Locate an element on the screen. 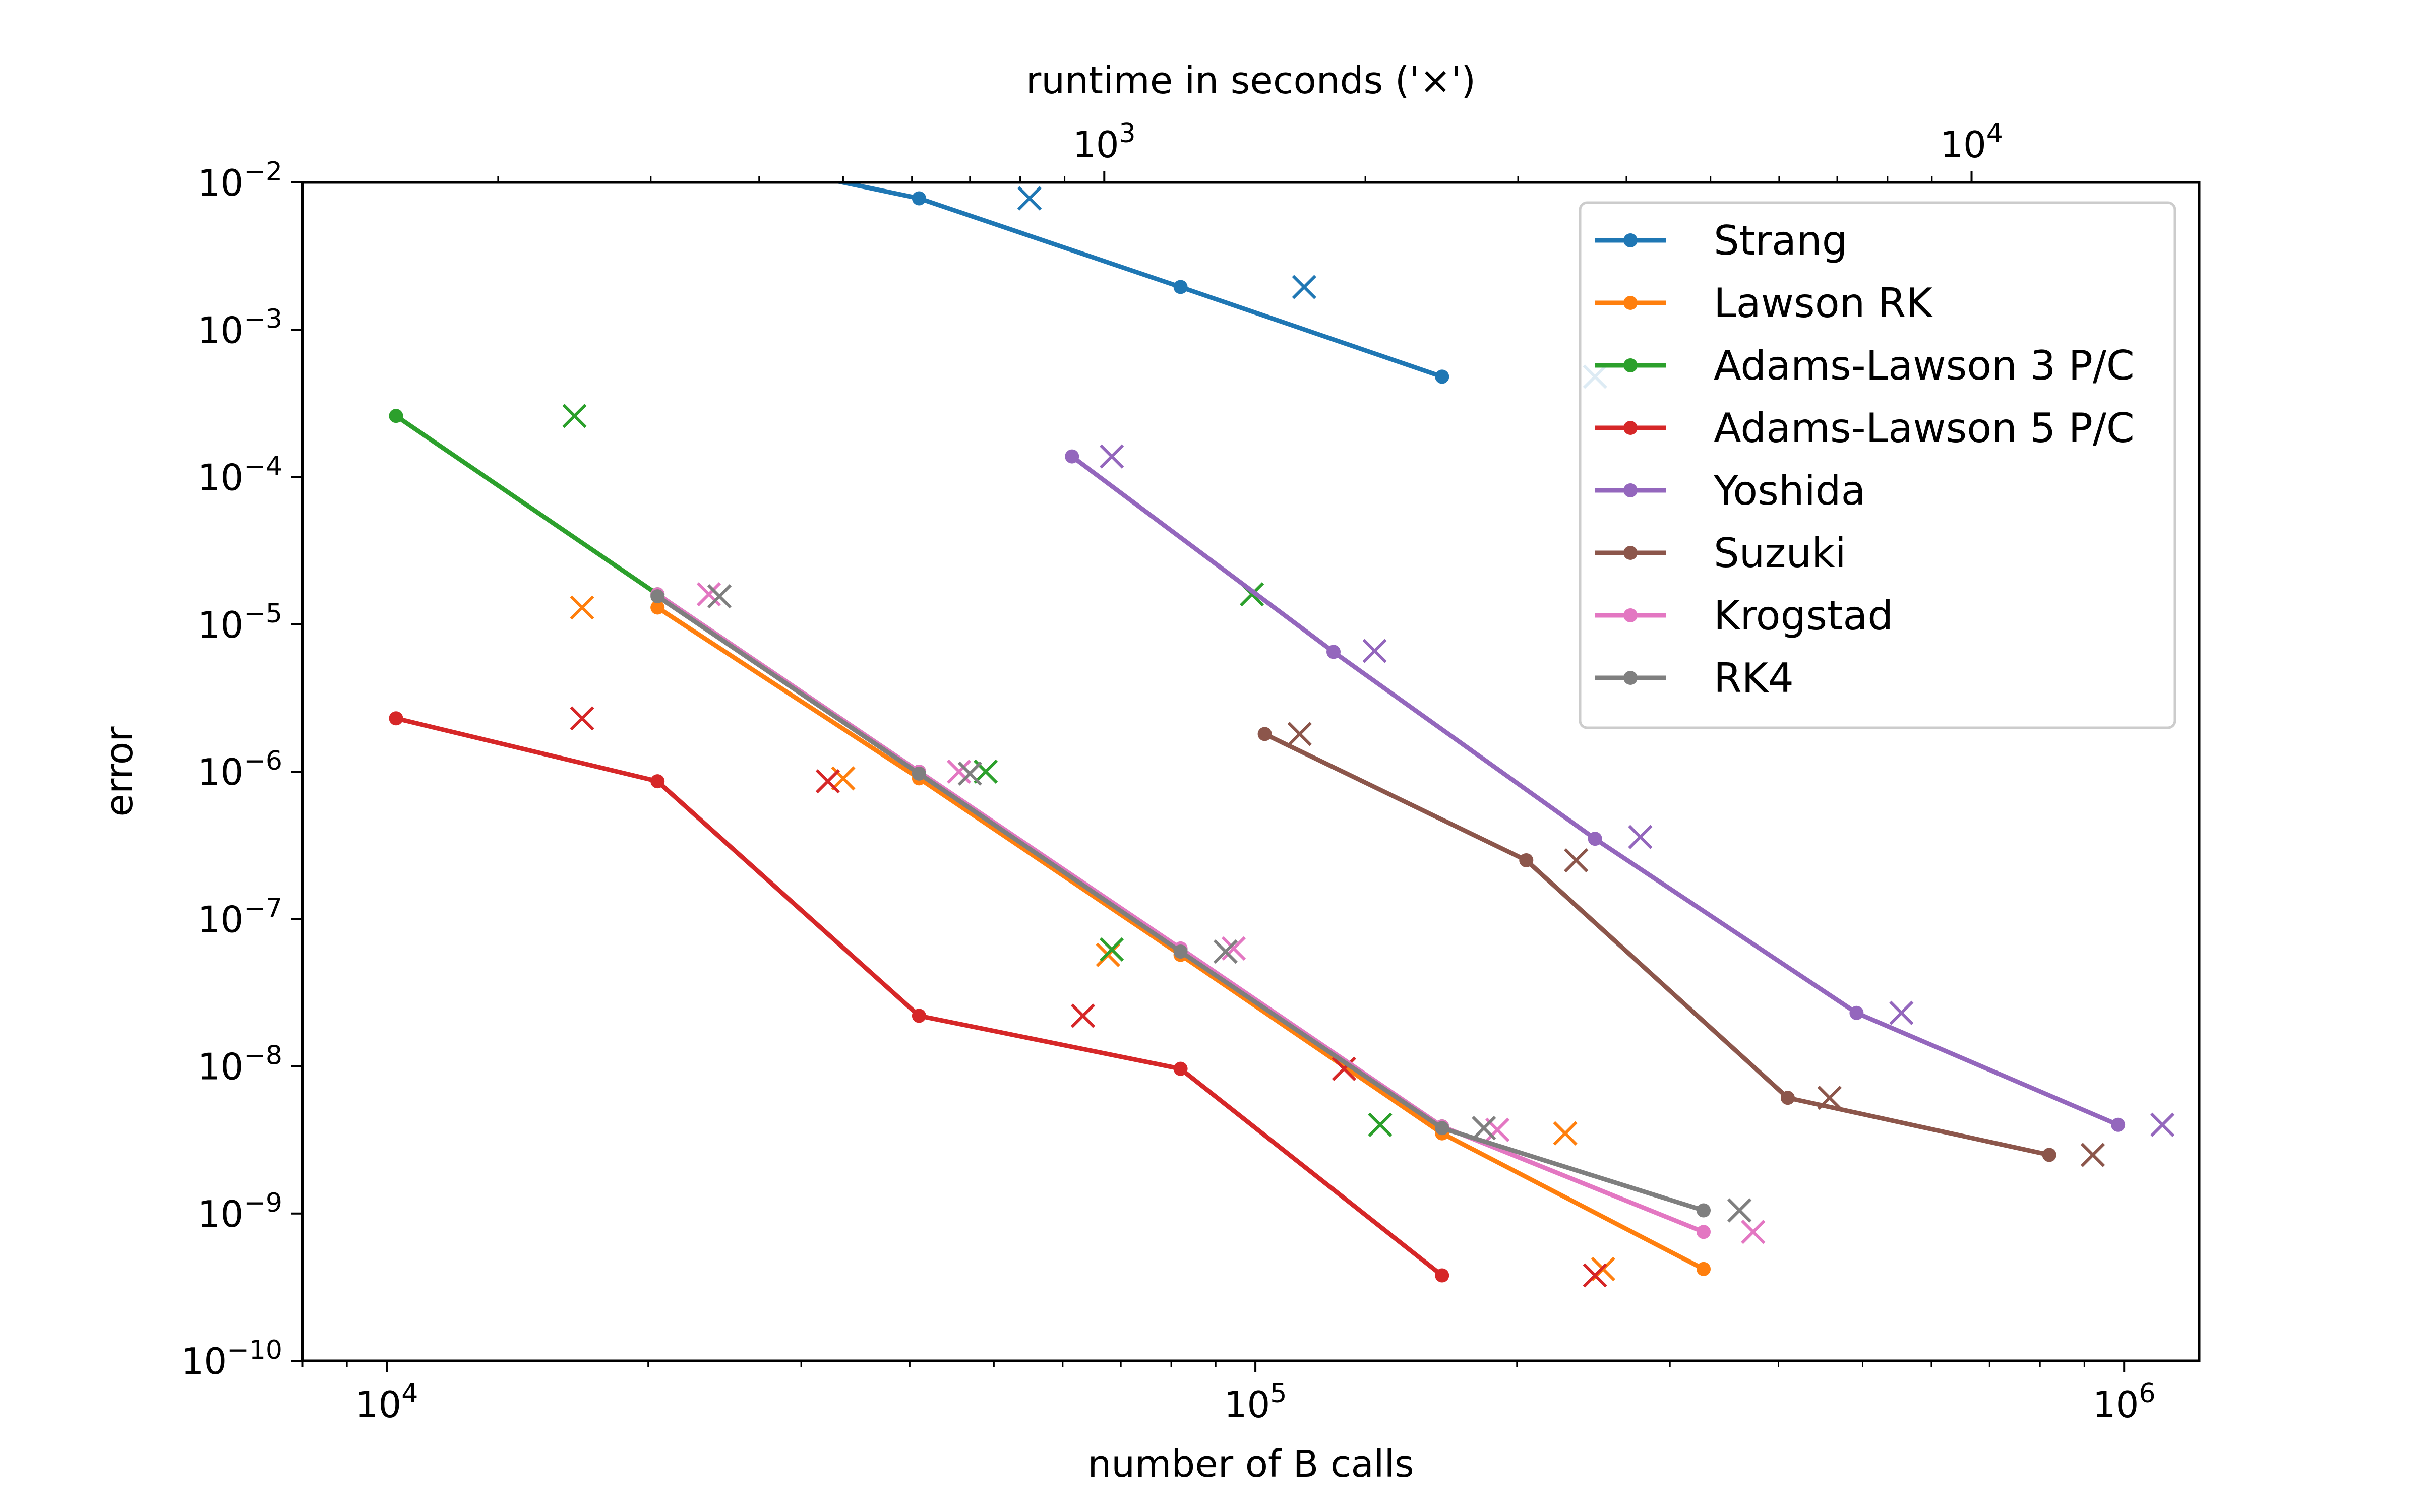 The height and width of the screenshot is (1512, 2420). y-tick-label: 10⁻⁸ is located at coordinates (240, 1064).